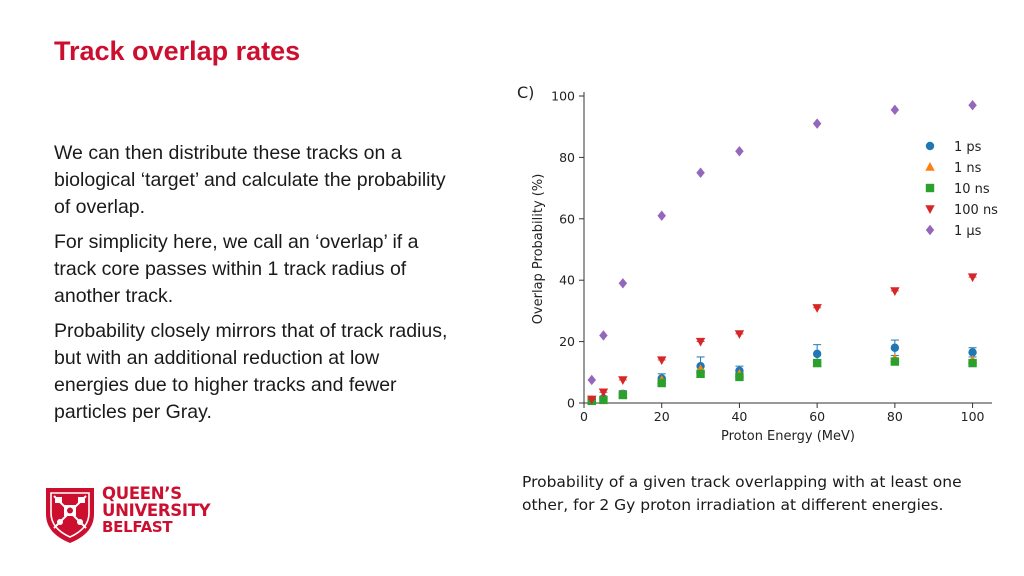  I want to click on logo-line-2: UNIVERSITY, so click(156, 510).